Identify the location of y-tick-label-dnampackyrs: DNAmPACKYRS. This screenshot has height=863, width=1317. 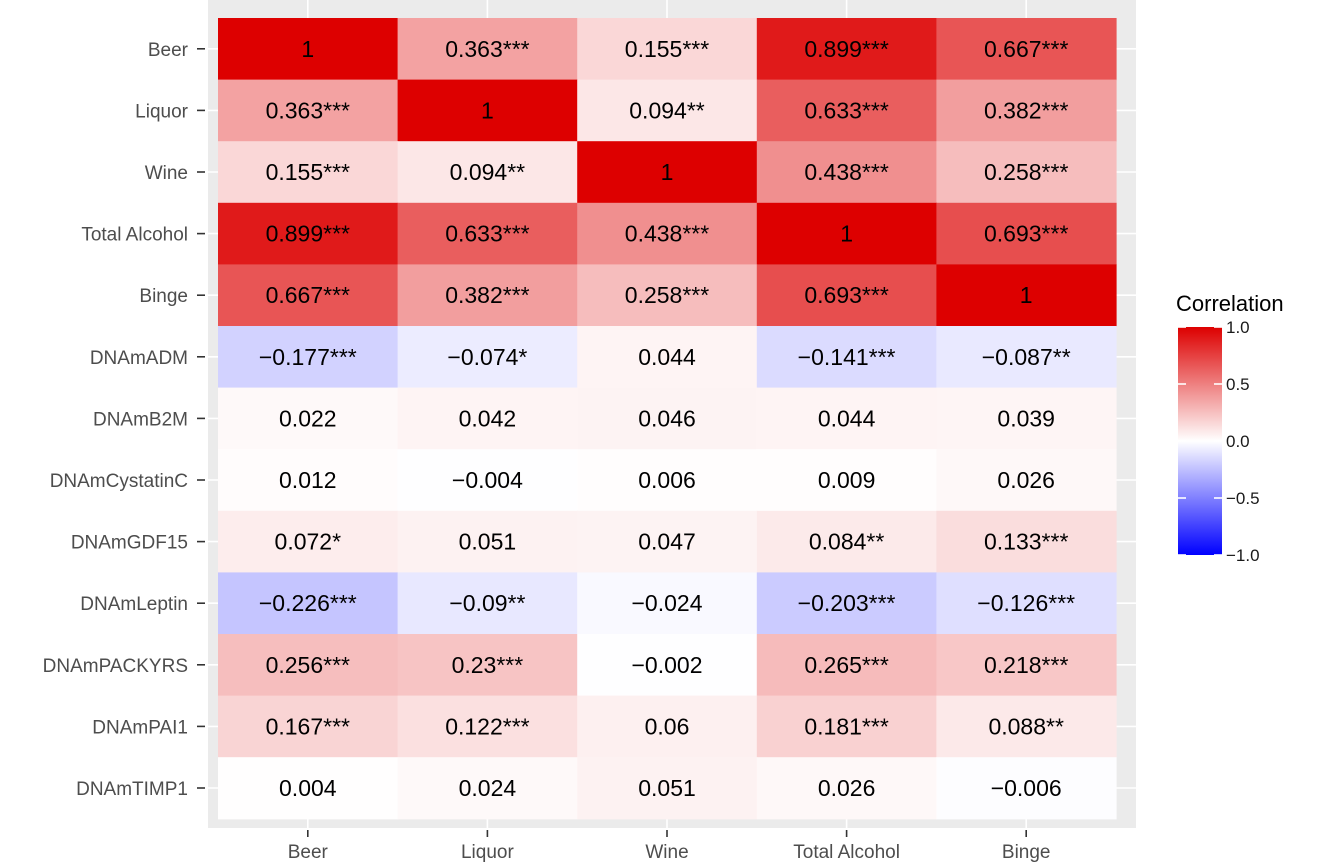
(115, 666).